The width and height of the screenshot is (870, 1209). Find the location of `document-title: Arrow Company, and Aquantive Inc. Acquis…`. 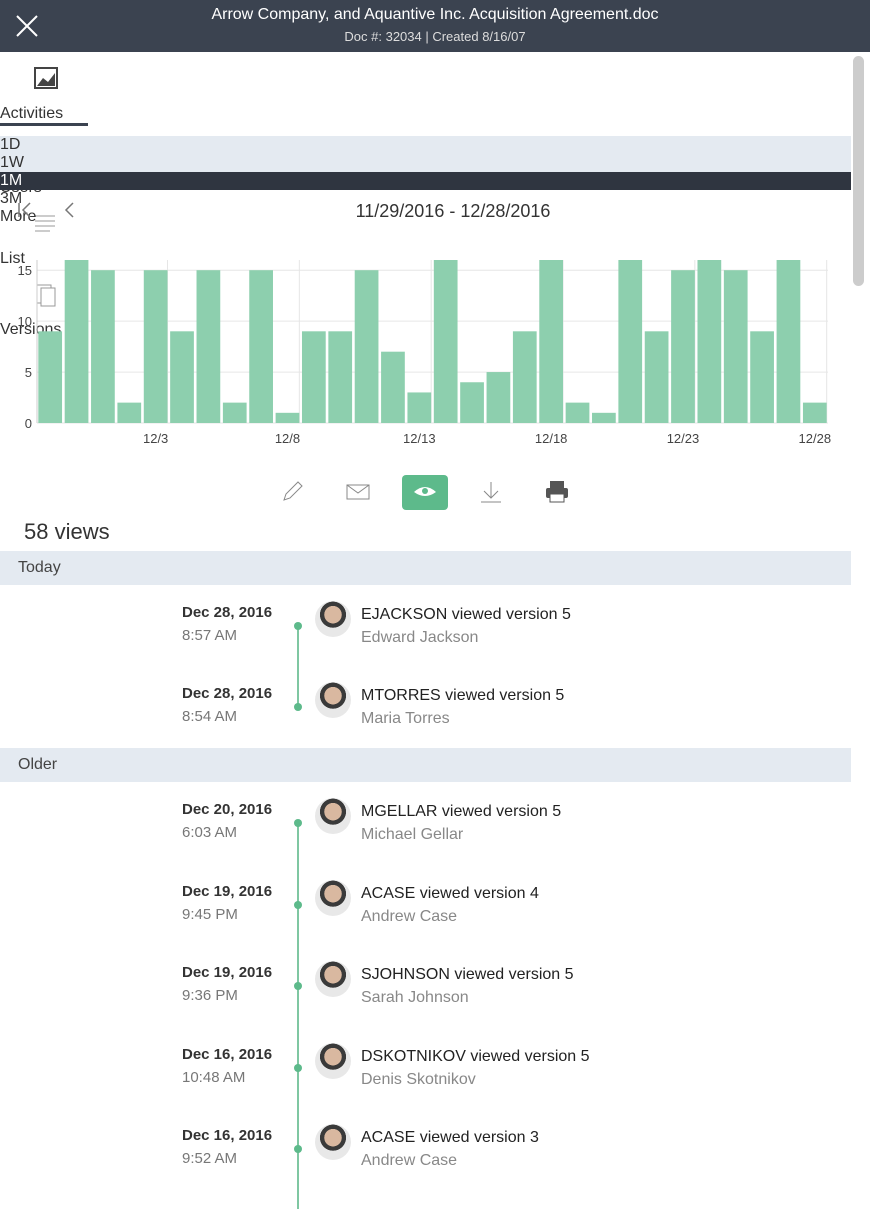

document-title: Arrow Company, and Aquantive Inc. Acquis… is located at coordinates (435, 14).